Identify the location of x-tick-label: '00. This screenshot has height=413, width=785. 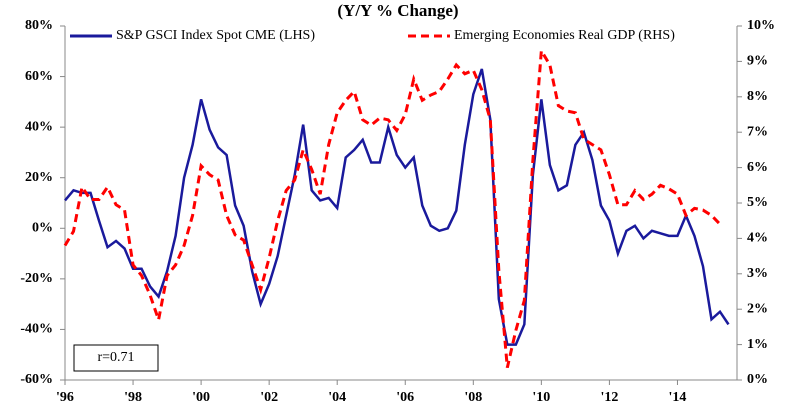
(201, 397).